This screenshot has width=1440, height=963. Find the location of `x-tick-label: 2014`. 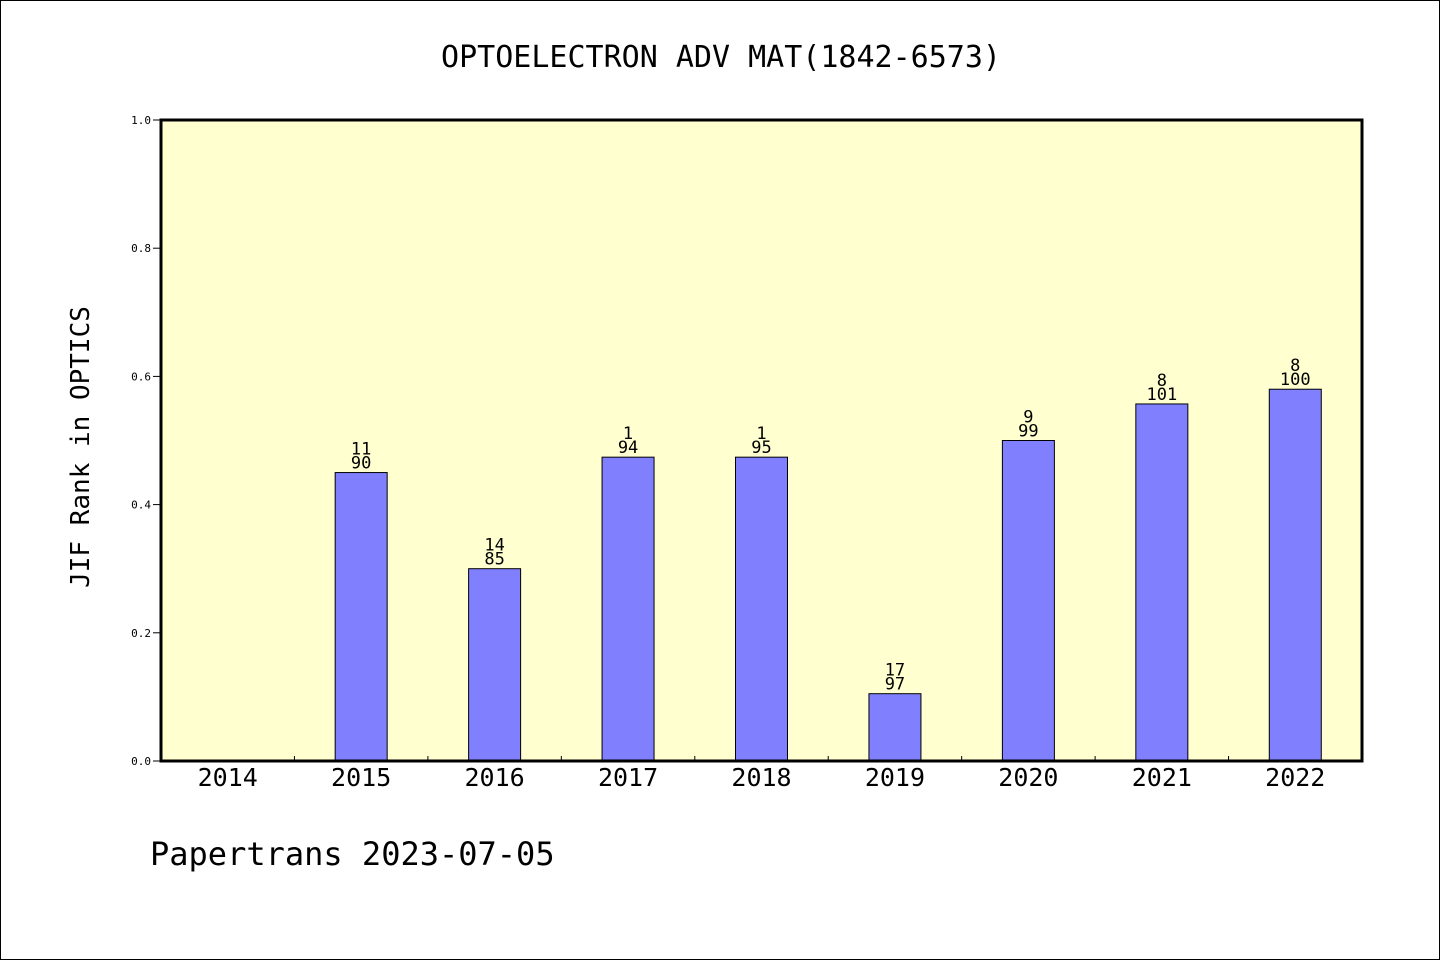

x-tick-label: 2014 is located at coordinates (228, 777).